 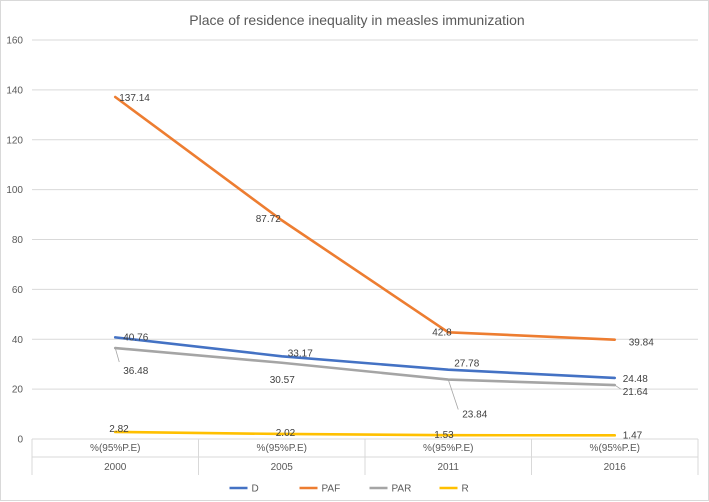 I want to click on data-label-paf: 42.8, so click(x=442, y=332).